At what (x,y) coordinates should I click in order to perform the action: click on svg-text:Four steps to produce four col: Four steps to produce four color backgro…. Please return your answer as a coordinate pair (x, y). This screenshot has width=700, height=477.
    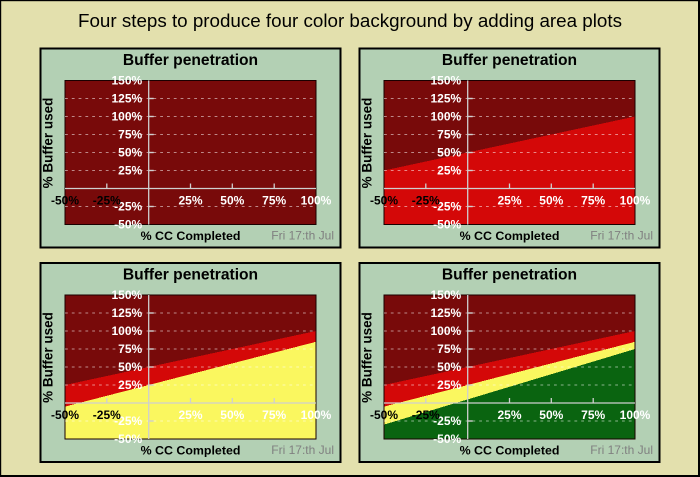
    Looking at the image, I should click on (350, 20).